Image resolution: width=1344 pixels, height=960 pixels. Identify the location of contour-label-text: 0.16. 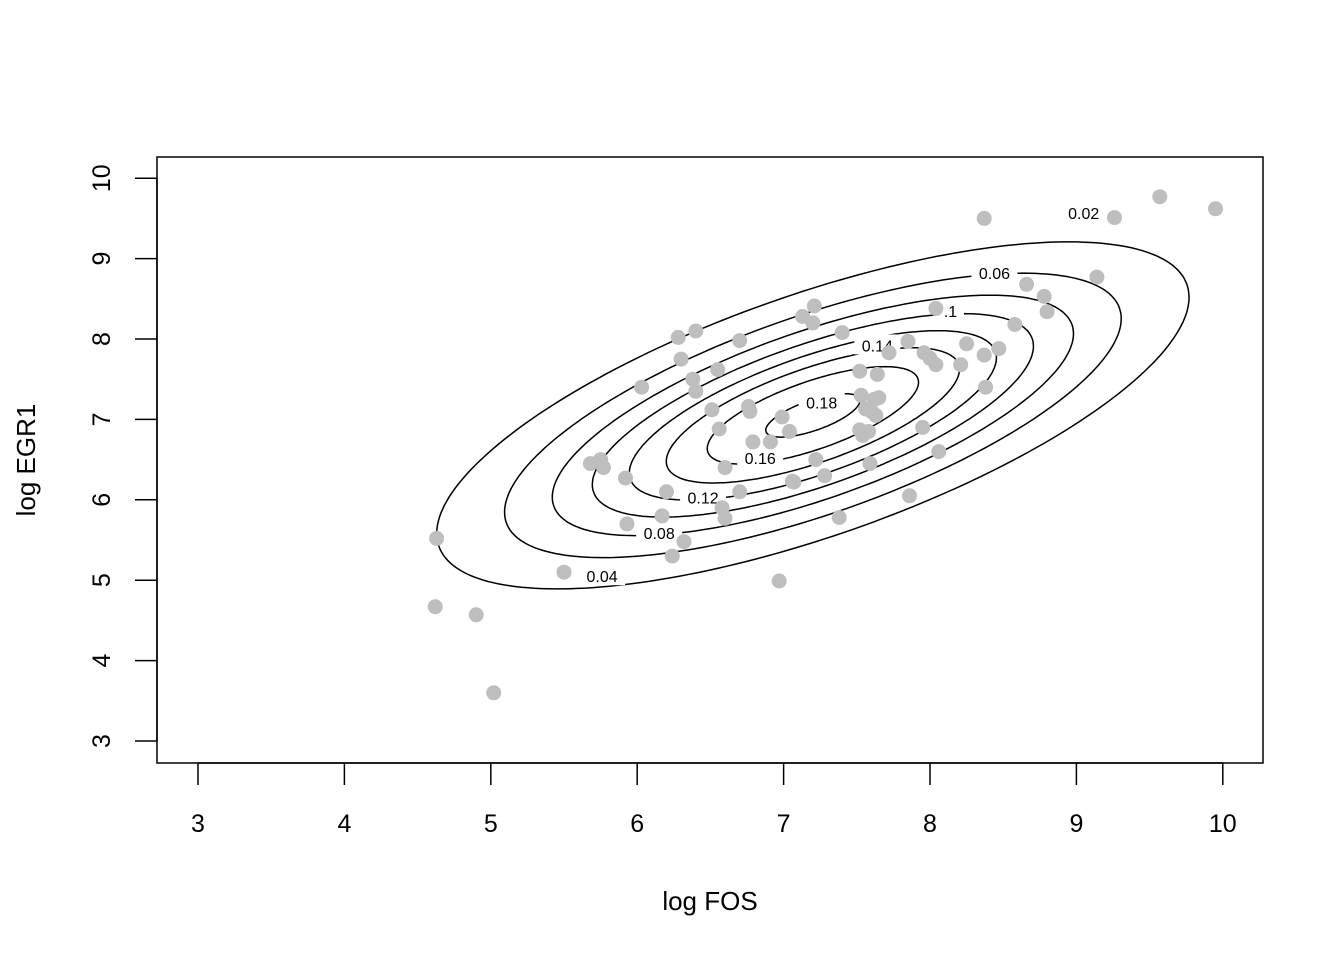
(760, 459).